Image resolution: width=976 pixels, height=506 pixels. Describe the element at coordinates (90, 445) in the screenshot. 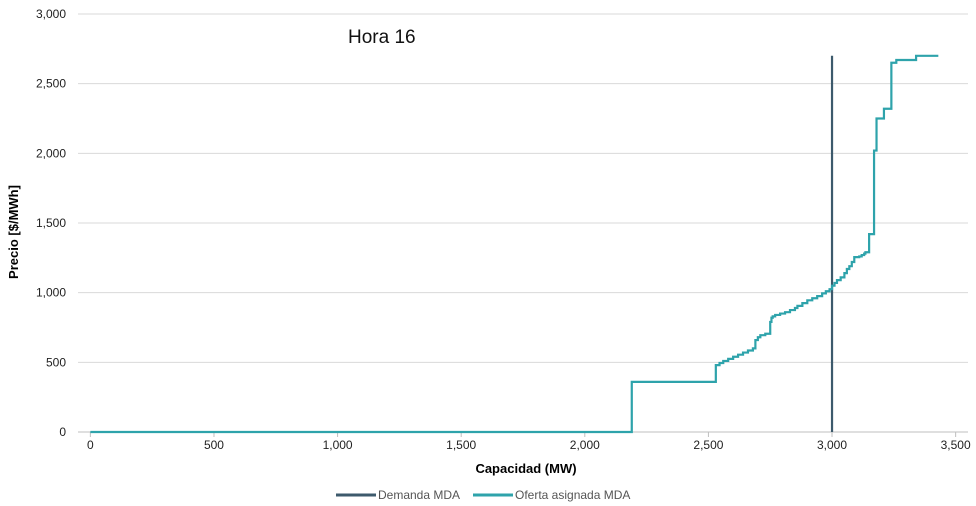

I see `x-tick-label-0: 0` at that location.